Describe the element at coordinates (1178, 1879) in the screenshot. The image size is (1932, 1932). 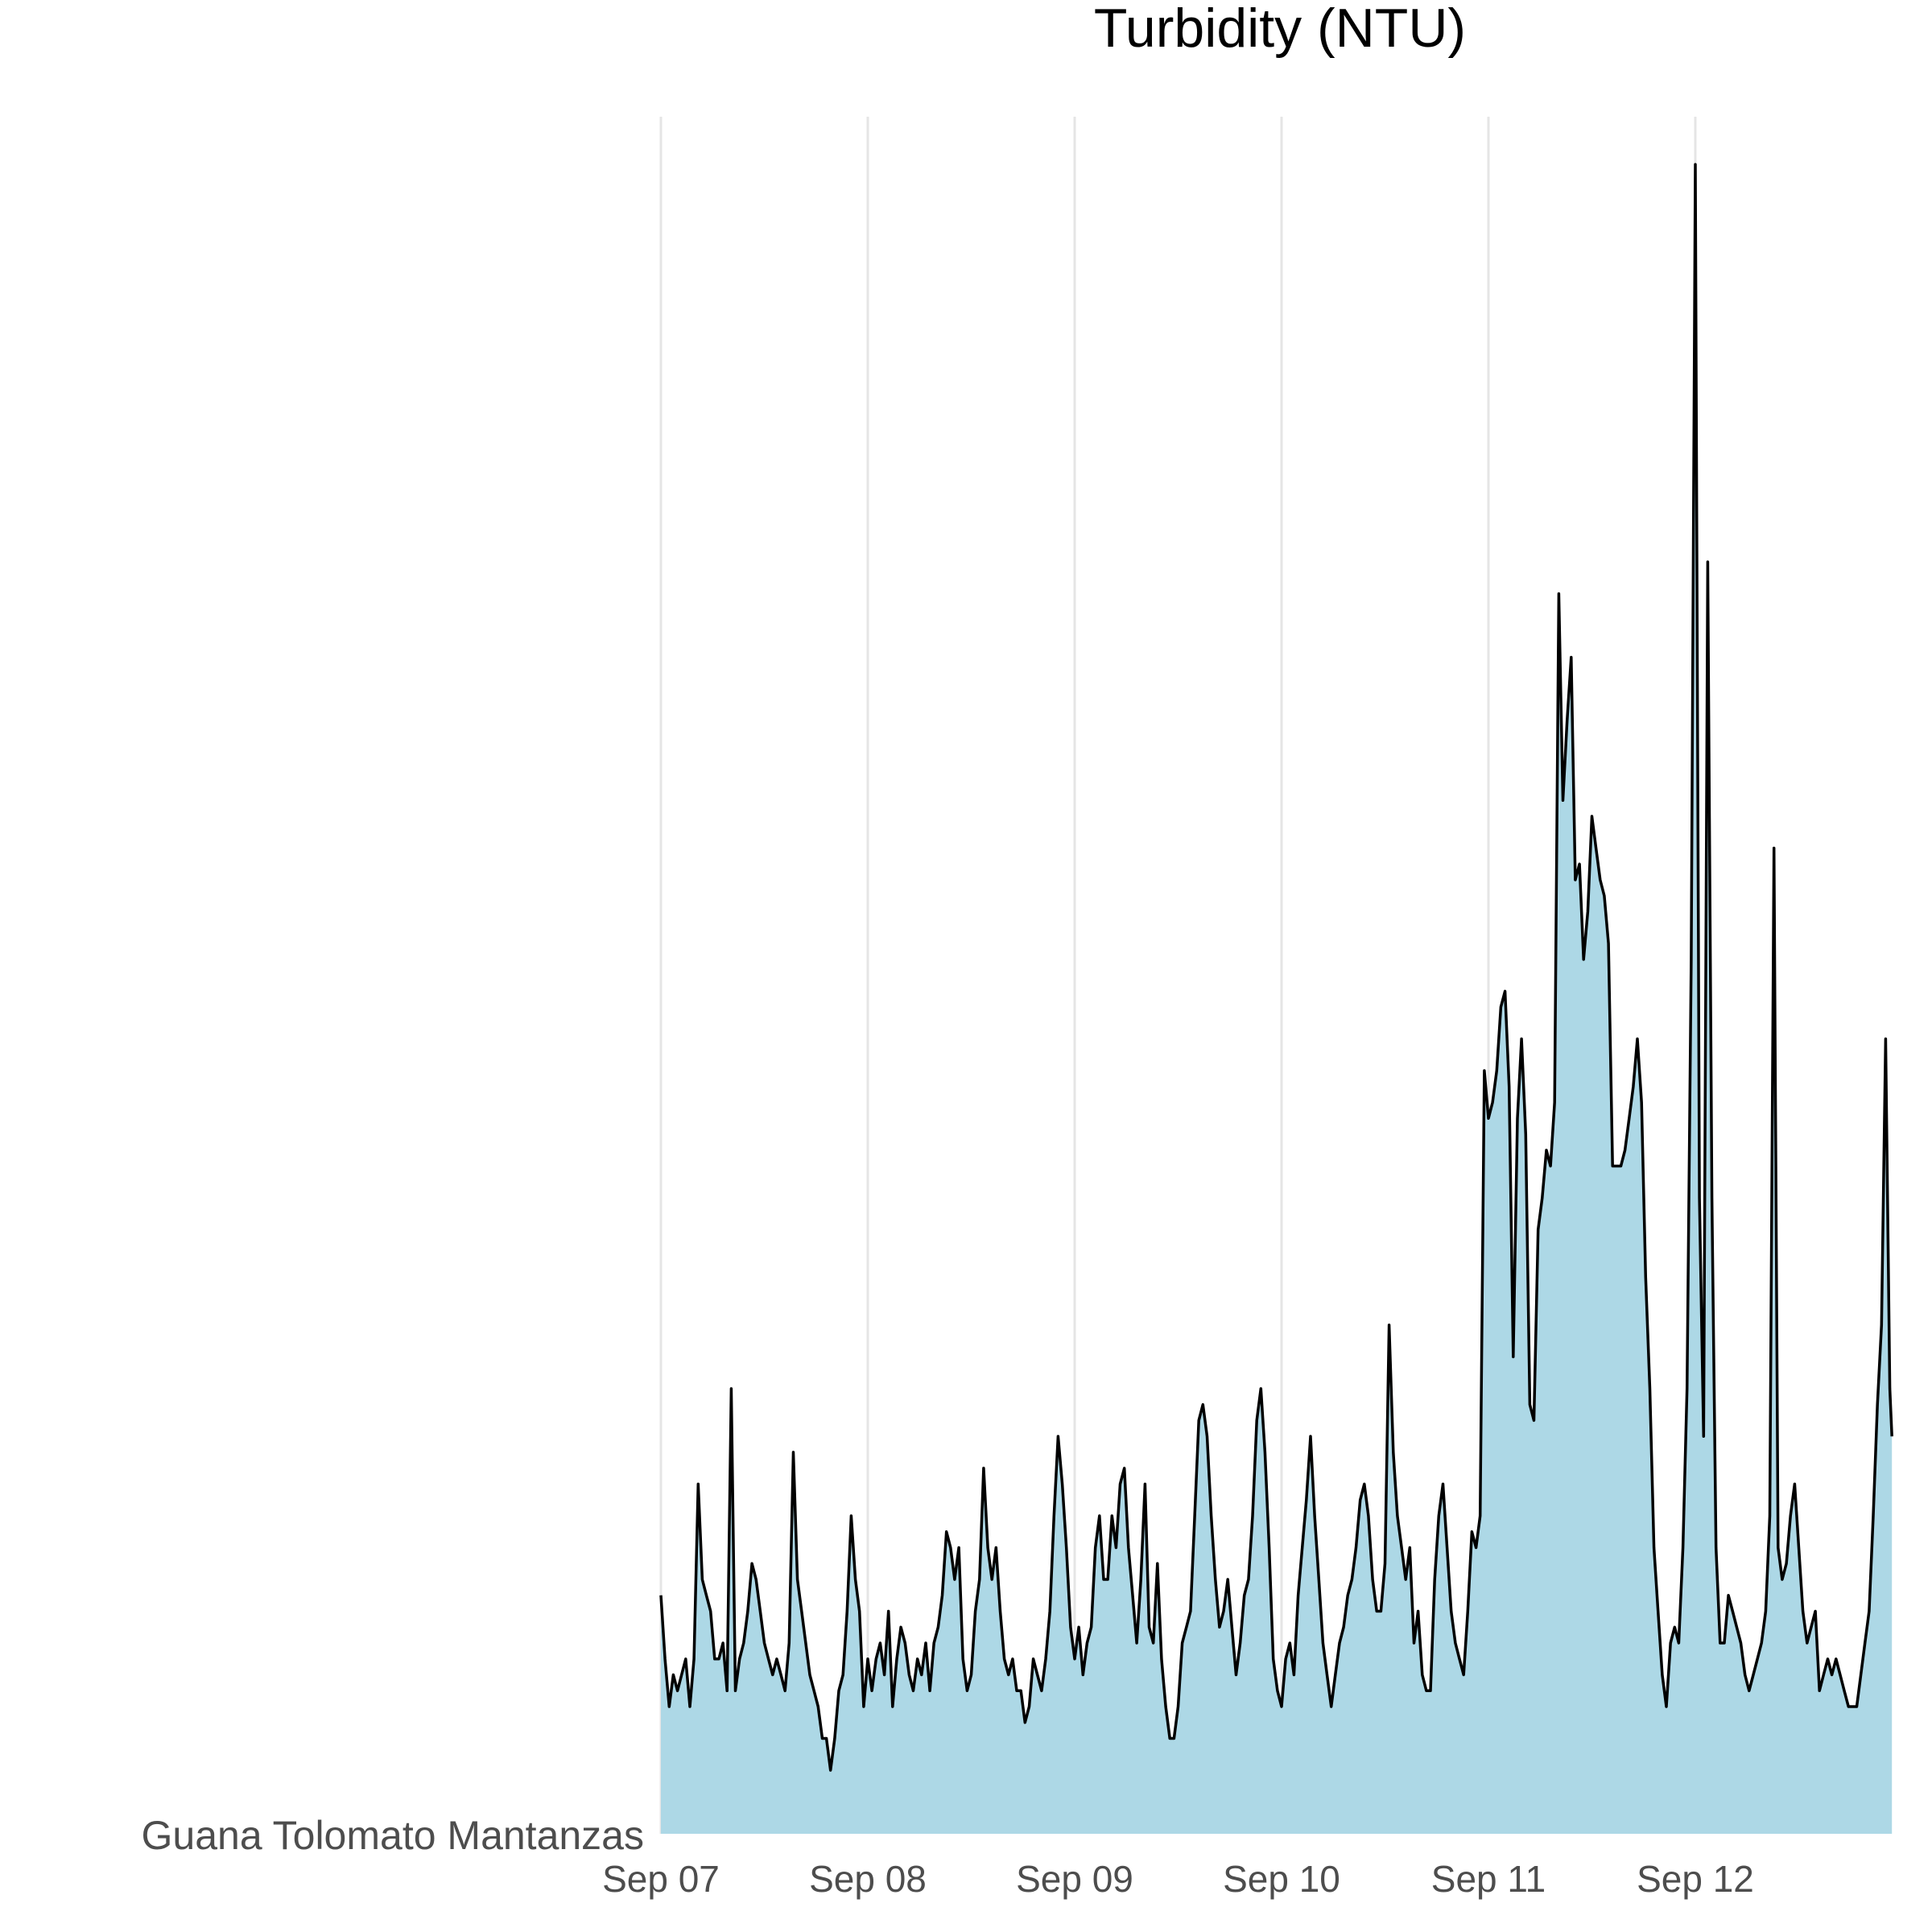
I see `x-axis-tick-labels: Sep 07 Sep 08 Sep 09 Sep 10 Sep 11 Sep 12` at that location.